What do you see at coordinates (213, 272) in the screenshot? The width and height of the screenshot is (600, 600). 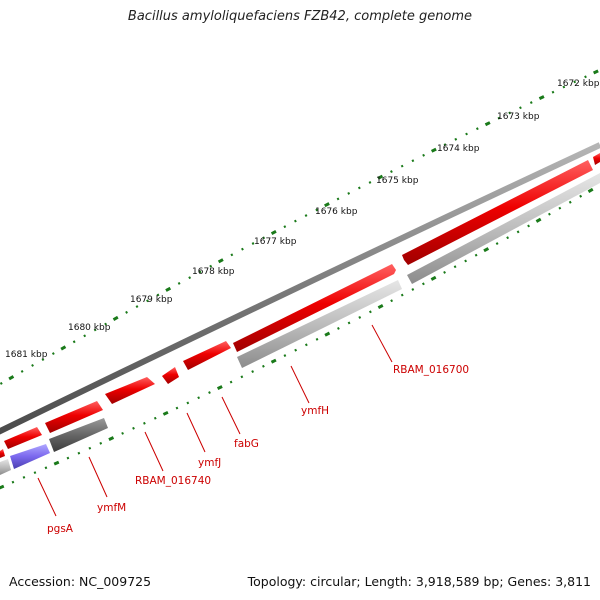 I see `tick-label: 1678 kbp` at bounding box center [213, 272].